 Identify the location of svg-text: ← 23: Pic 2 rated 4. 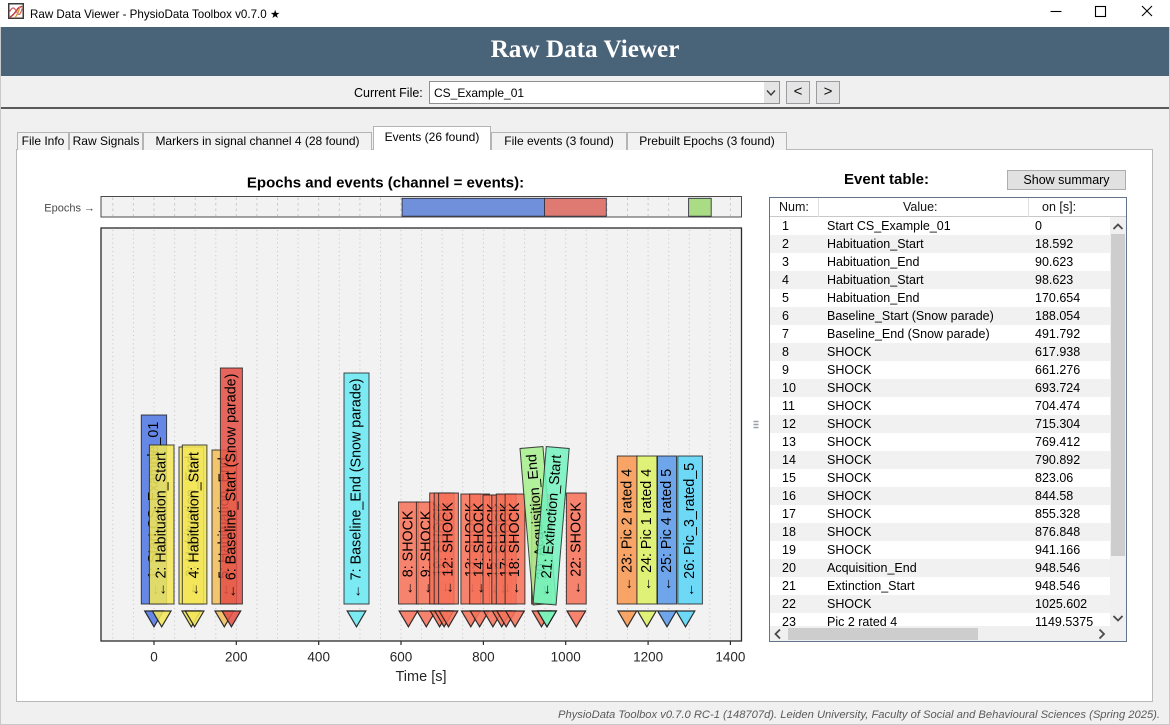
(627, 530).